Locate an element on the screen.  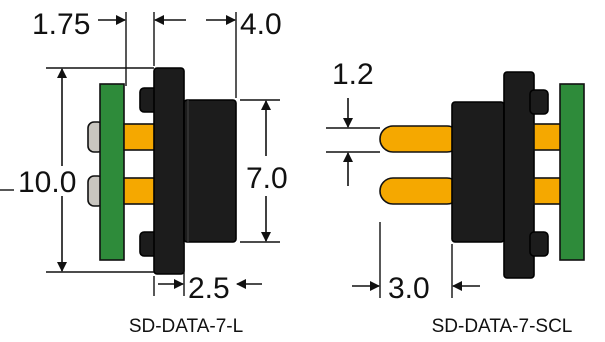
right-dimensions is located at coordinates (403, 198).